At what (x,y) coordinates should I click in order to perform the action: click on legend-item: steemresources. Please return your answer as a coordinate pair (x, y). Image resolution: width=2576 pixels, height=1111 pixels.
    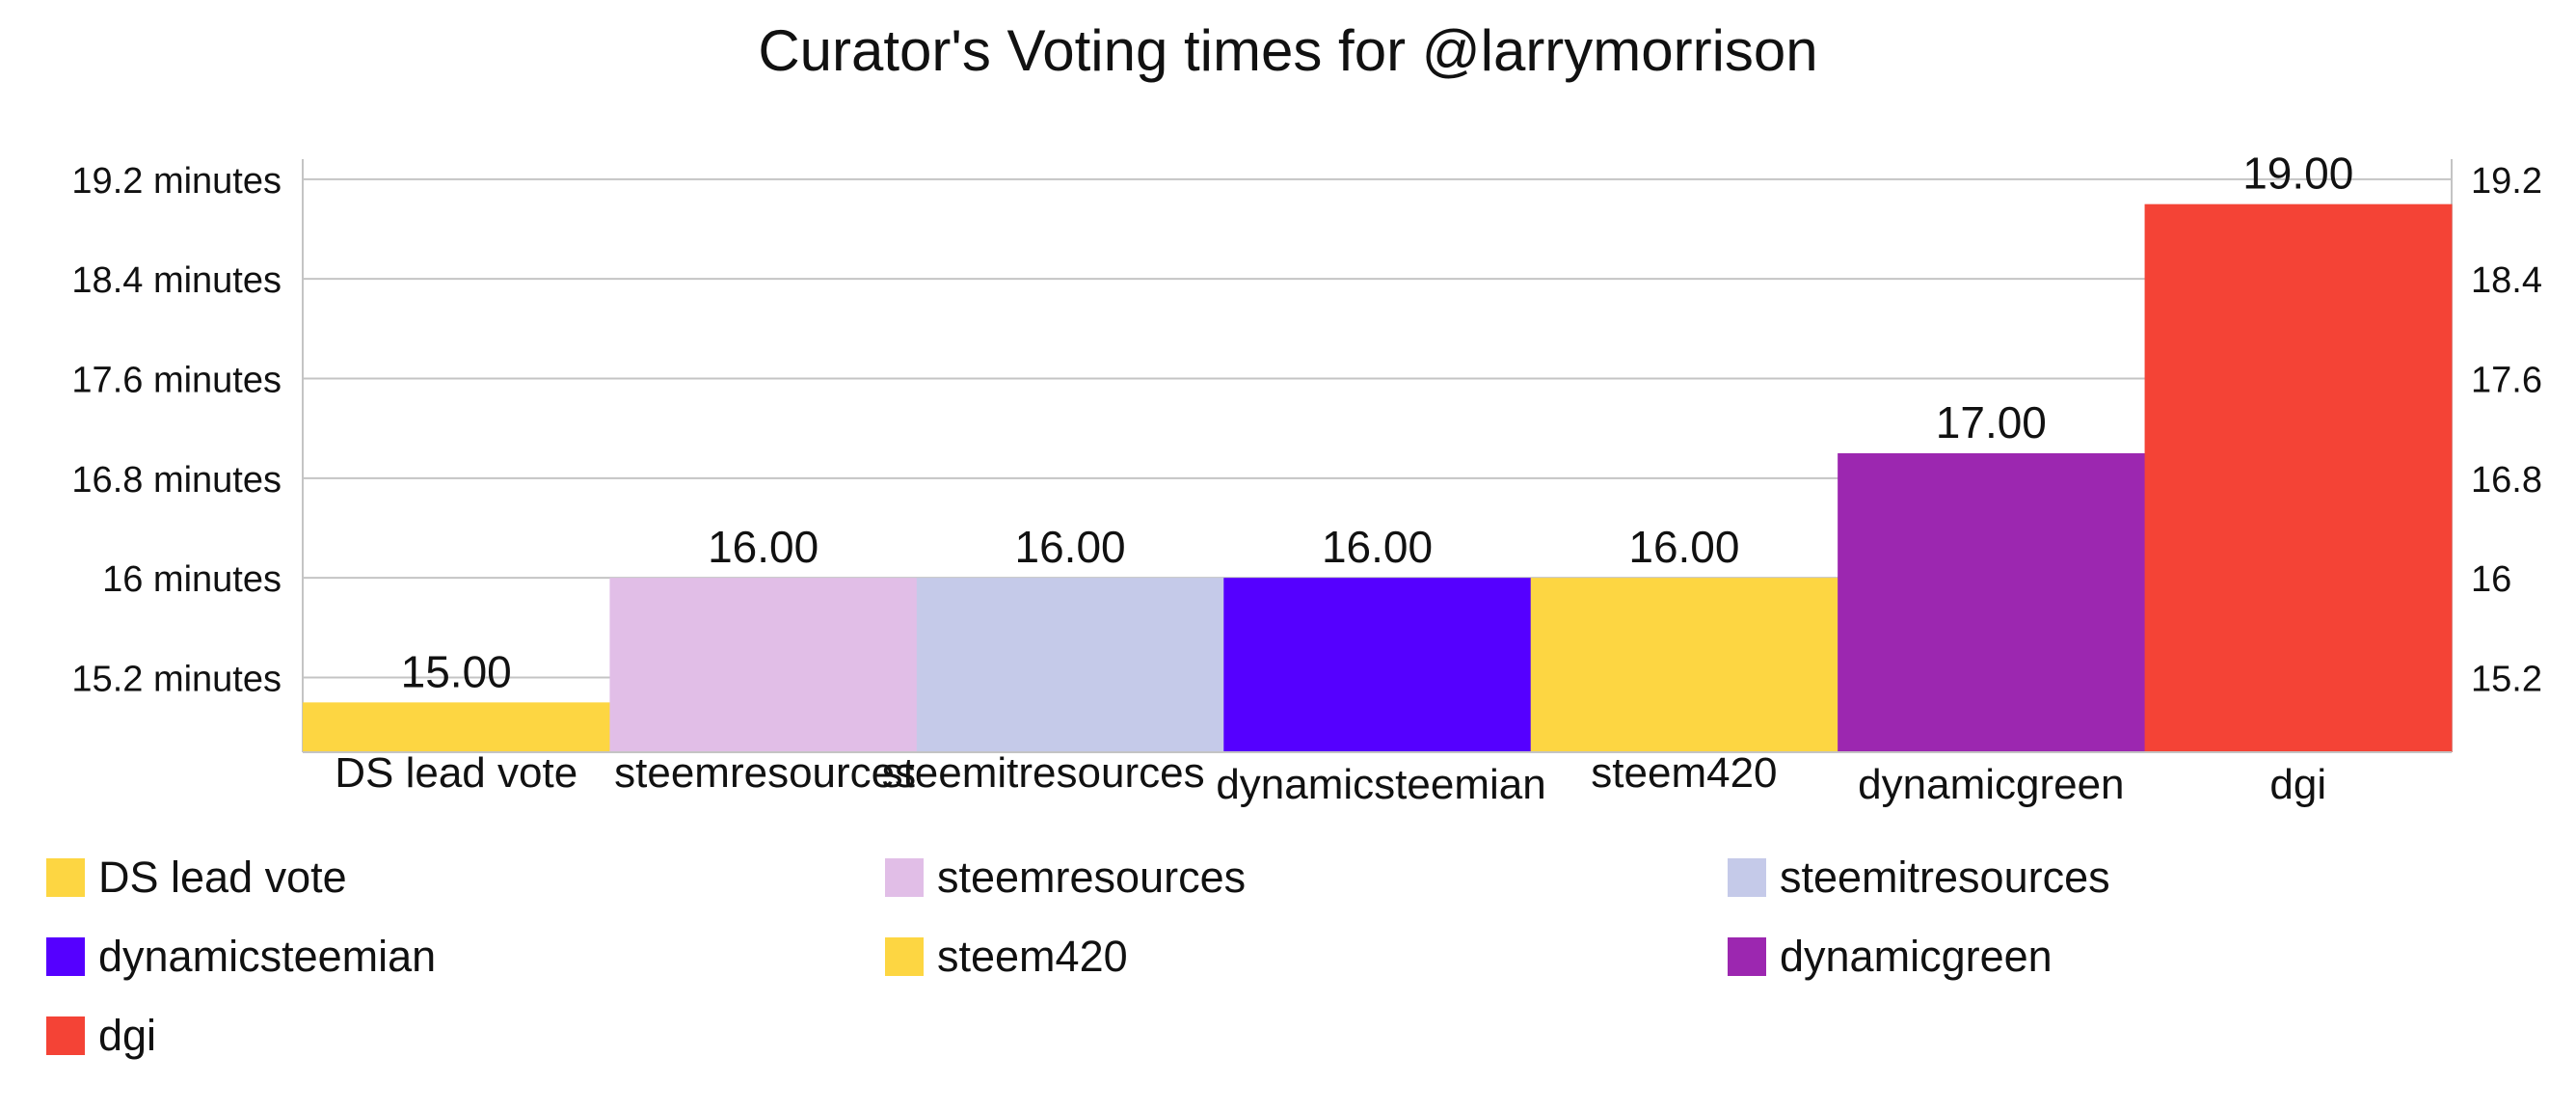
    Looking at the image, I should click on (1066, 878).